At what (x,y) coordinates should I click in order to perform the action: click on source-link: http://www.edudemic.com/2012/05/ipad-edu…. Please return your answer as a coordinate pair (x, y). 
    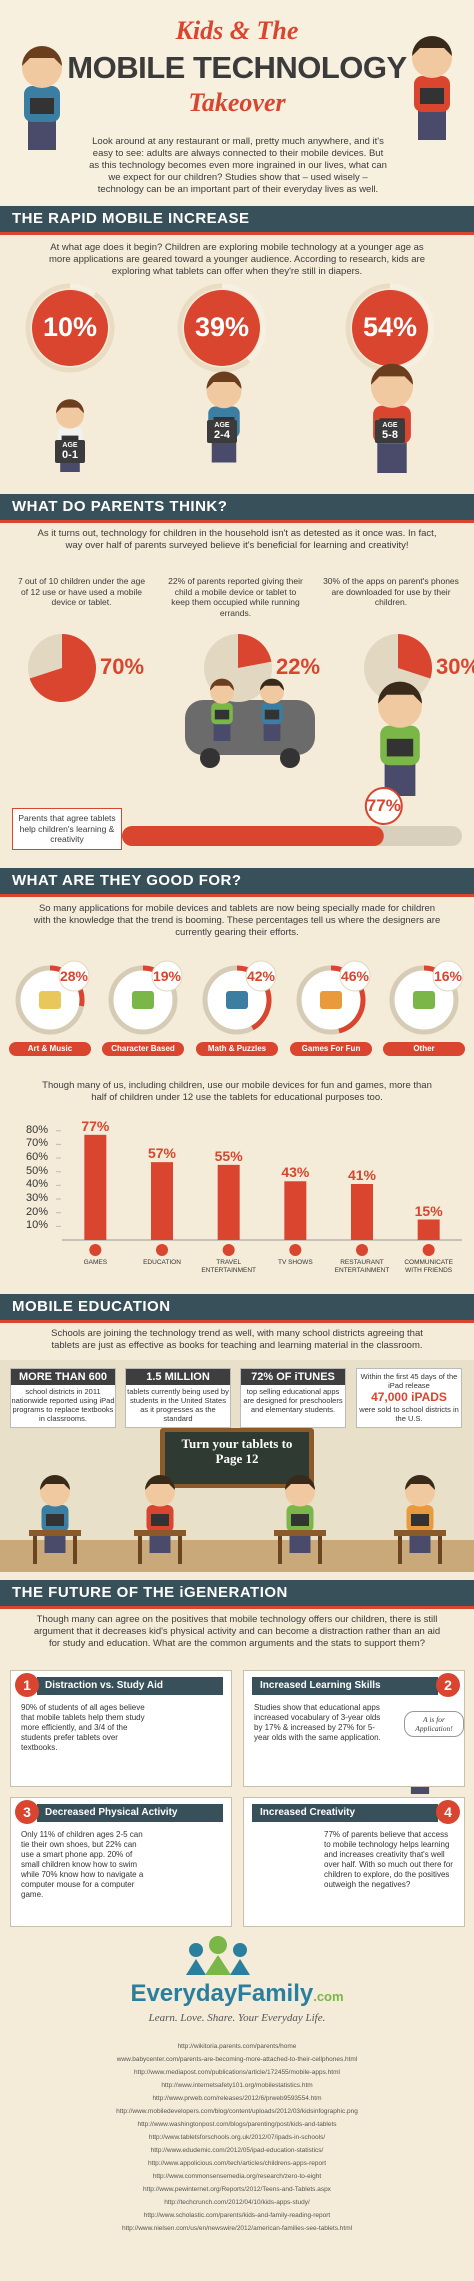
    Looking at the image, I should click on (237, 2150).